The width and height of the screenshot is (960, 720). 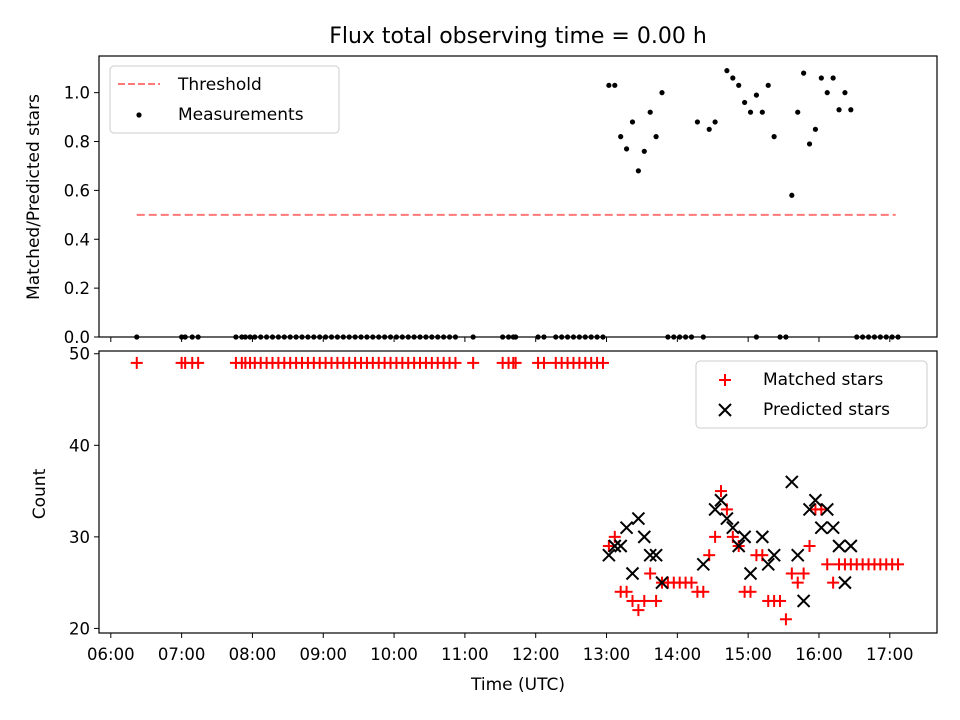 I want to click on count-x-tick-label: 06:00, so click(x=111, y=654).